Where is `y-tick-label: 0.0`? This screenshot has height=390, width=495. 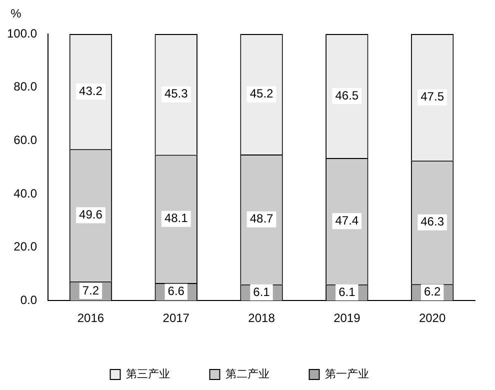
y-tick-label: 0.0 is located at coordinates (29, 299).